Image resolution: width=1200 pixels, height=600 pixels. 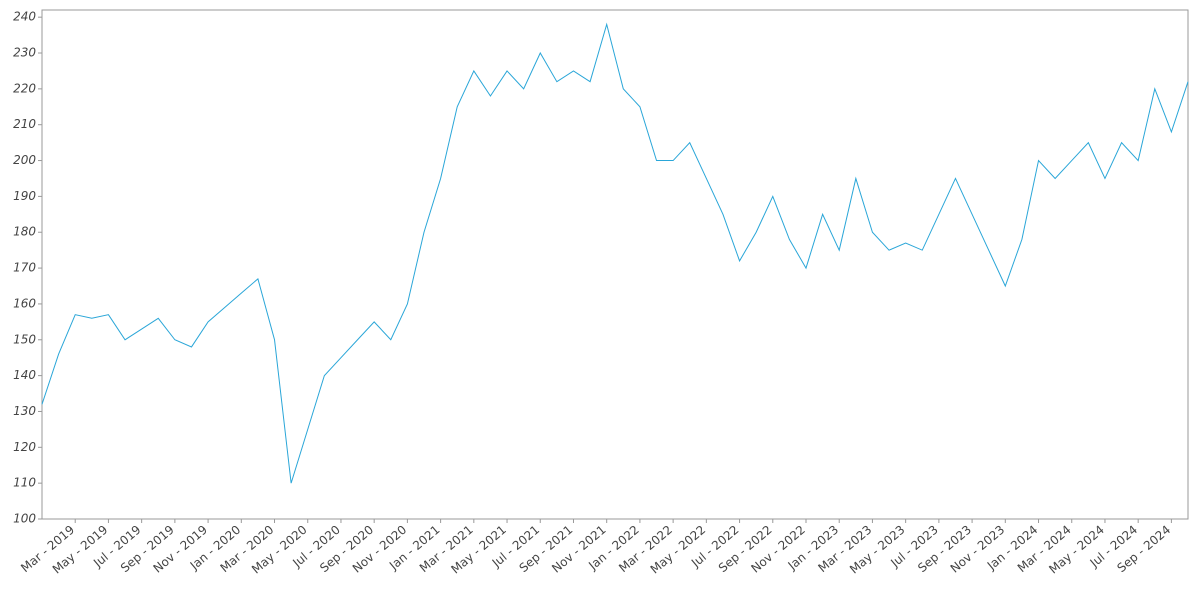 What do you see at coordinates (24, 160) in the screenshot?
I see `y-tick-label: 200` at bounding box center [24, 160].